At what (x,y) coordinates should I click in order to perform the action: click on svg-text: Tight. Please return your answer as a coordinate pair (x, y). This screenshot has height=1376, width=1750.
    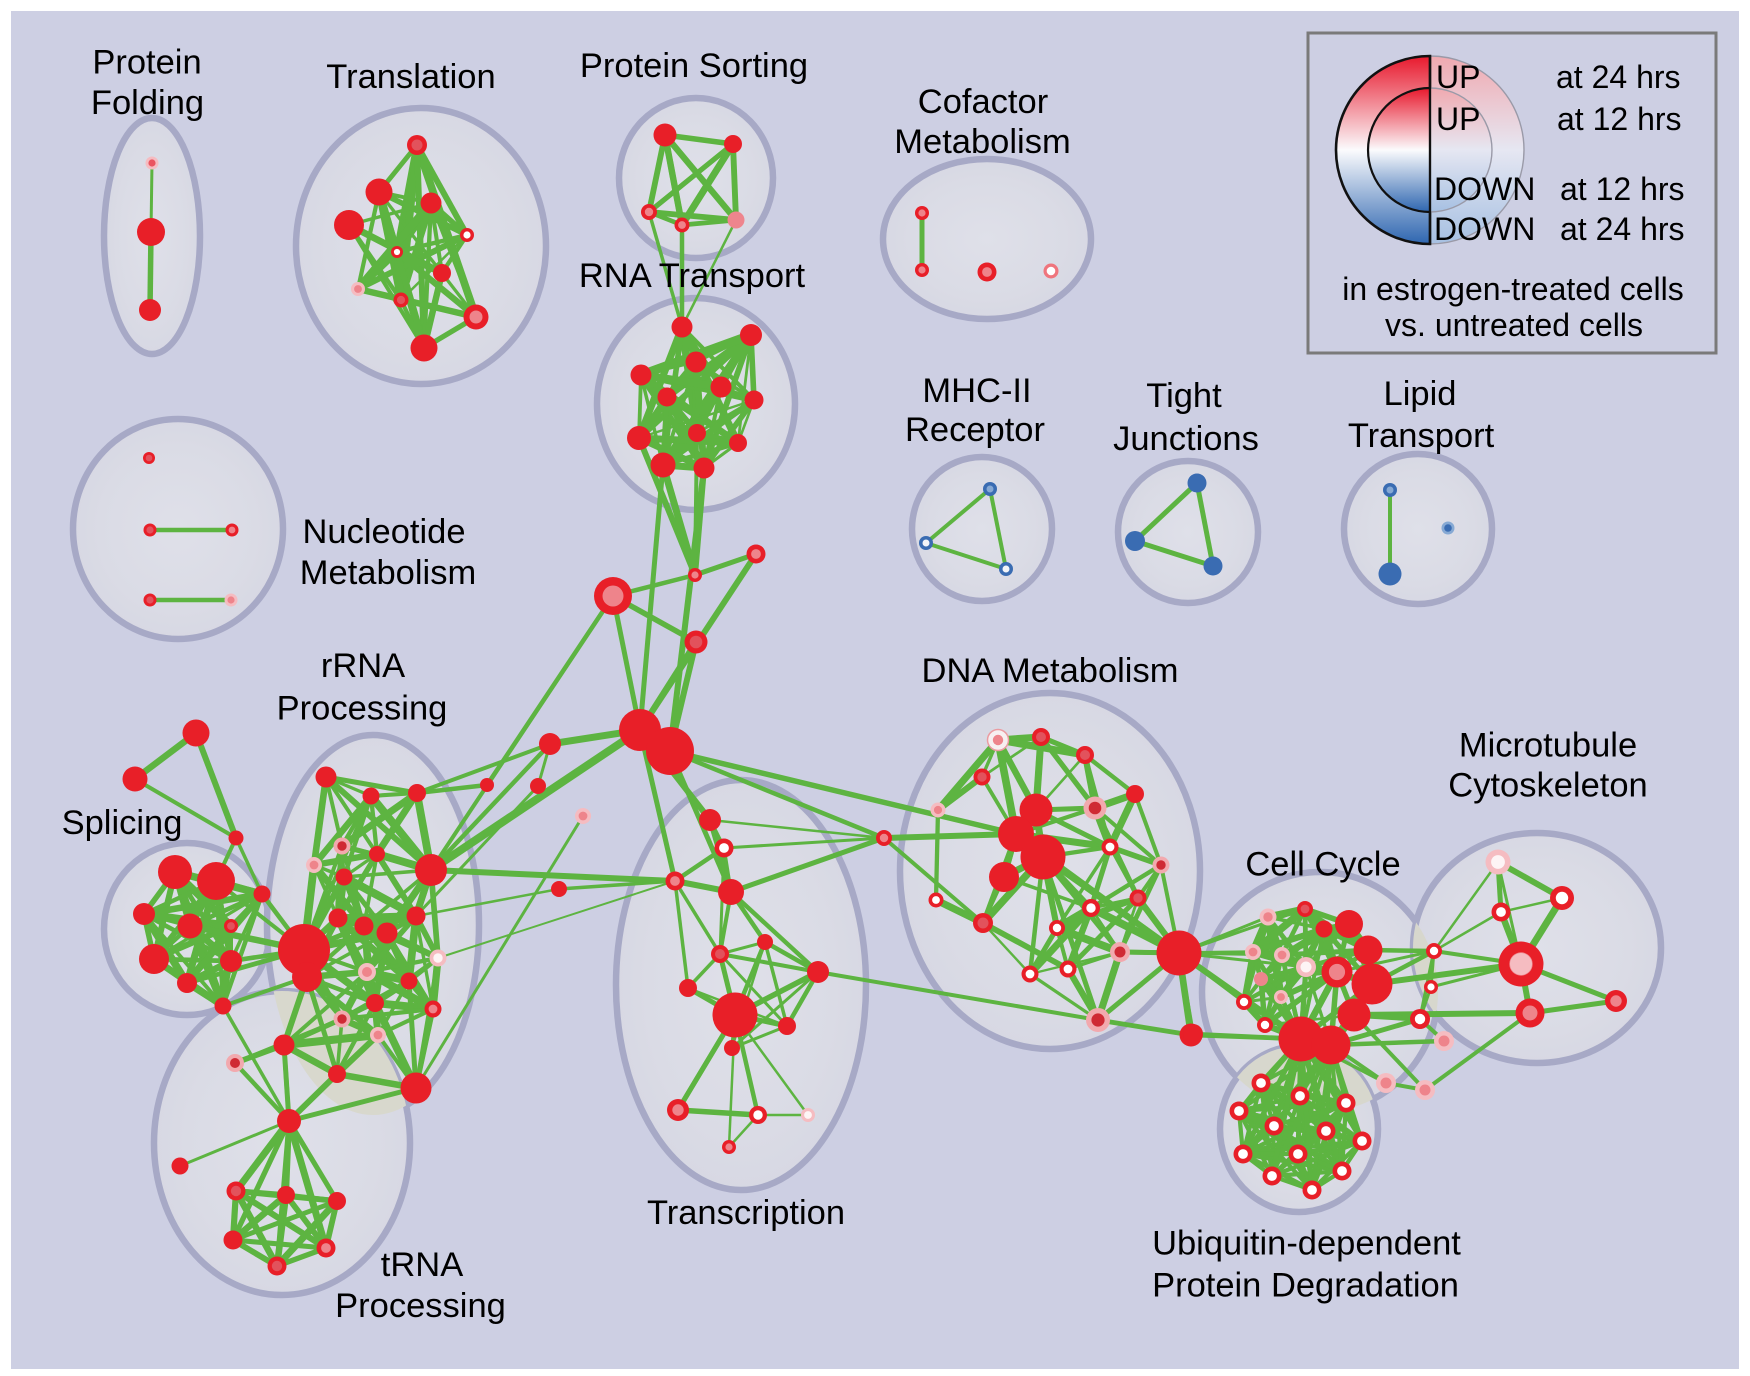
    Looking at the image, I should click on (1184, 396).